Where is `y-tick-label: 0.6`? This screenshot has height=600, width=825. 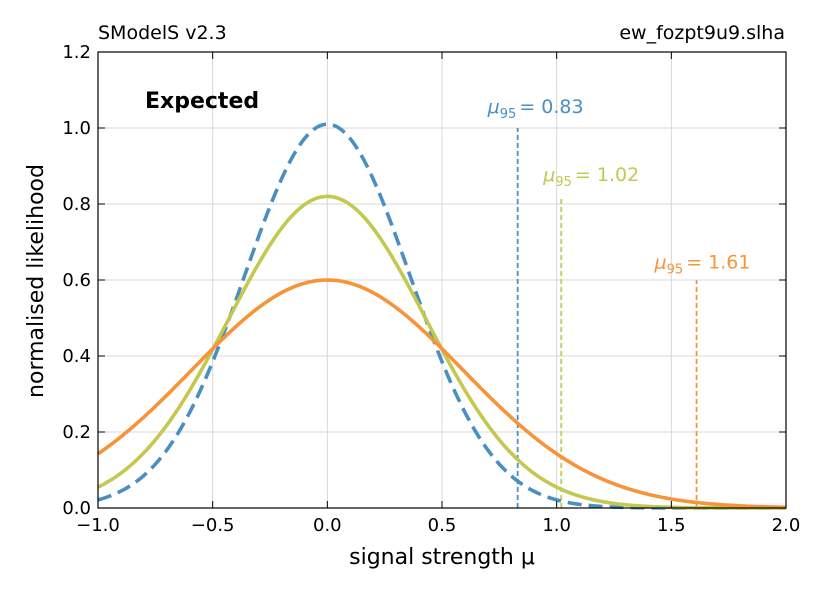 y-tick-label: 0.6 is located at coordinates (76, 280).